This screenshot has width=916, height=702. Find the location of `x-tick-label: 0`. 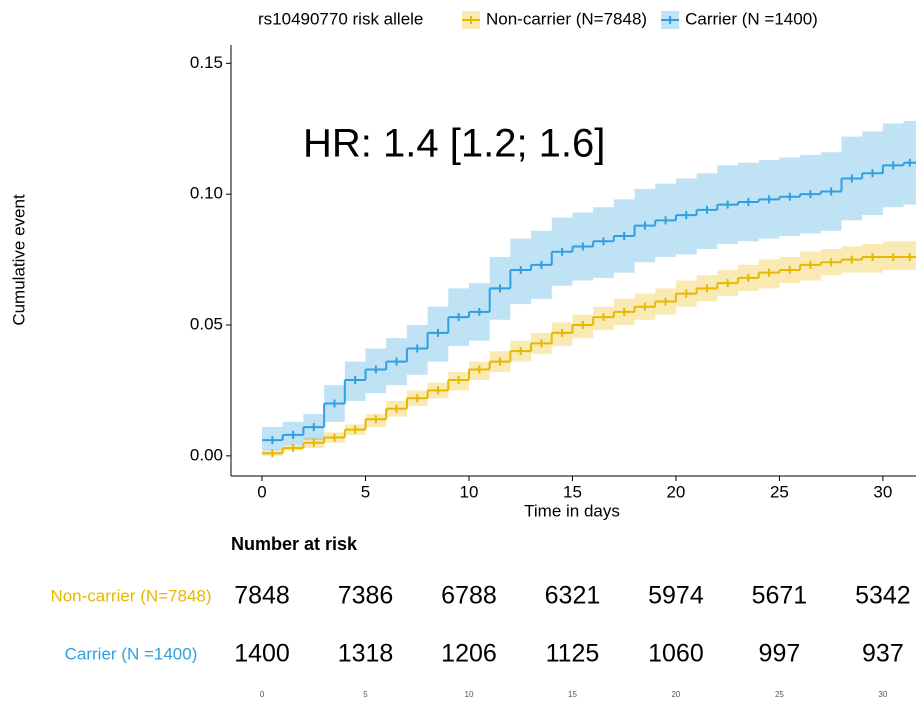

x-tick-label: 0 is located at coordinates (261, 491).